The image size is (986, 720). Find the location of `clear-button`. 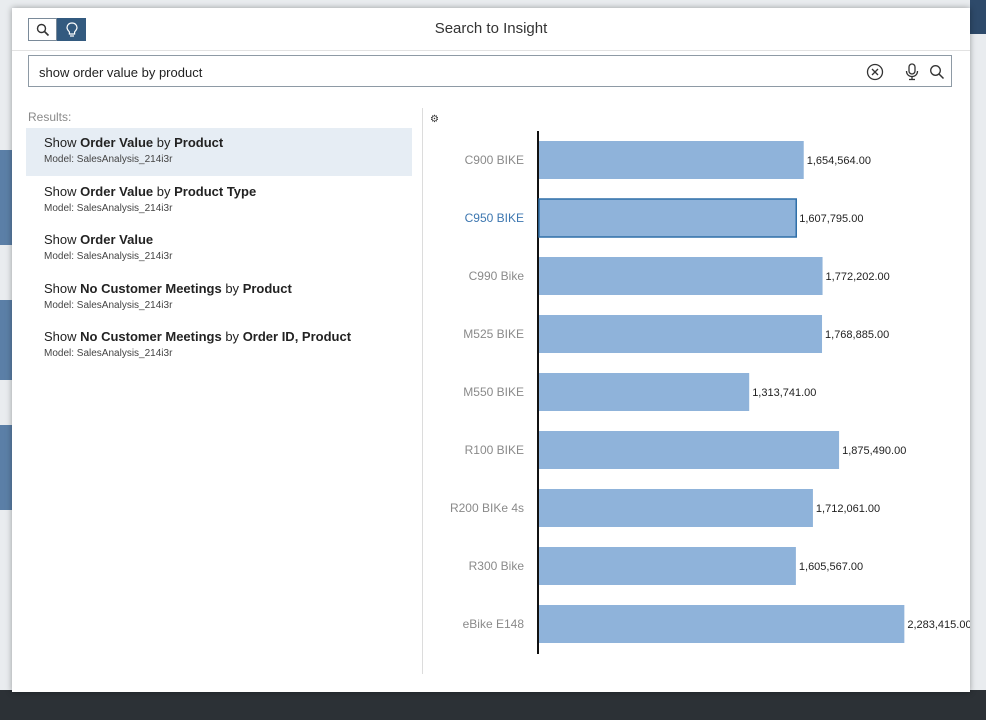

clear-button is located at coordinates (875, 72).